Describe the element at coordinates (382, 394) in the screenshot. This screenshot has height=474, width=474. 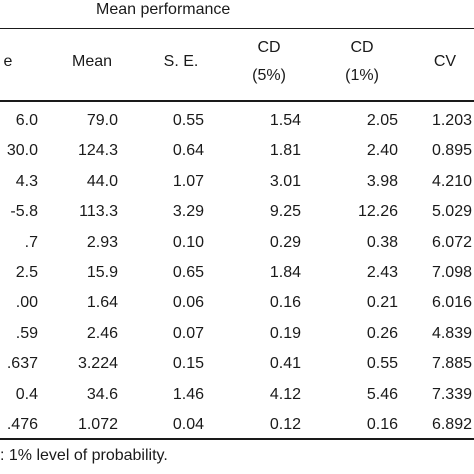
I see `table-cell-cd1: 5.46` at that location.